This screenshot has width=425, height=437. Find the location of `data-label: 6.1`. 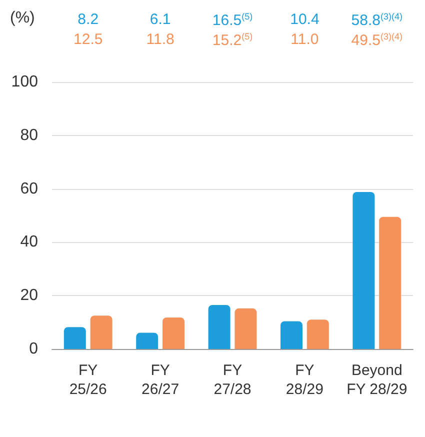

data-label: 6.1 is located at coordinates (160, 19).